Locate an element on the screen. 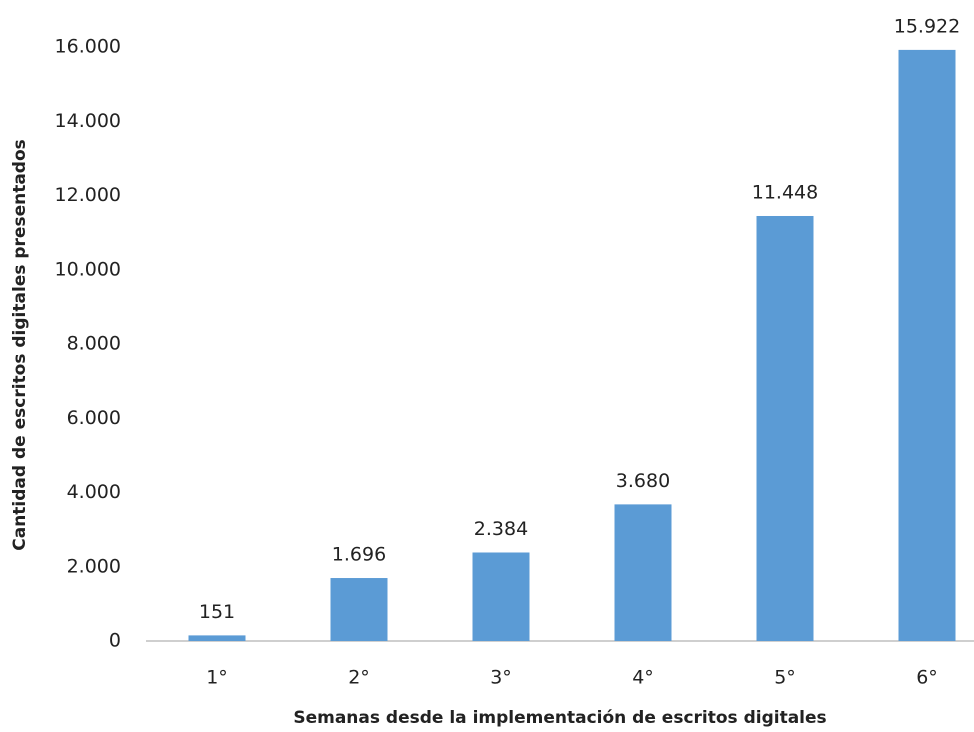  y-tick-label: 6.000 is located at coordinates (94, 418).